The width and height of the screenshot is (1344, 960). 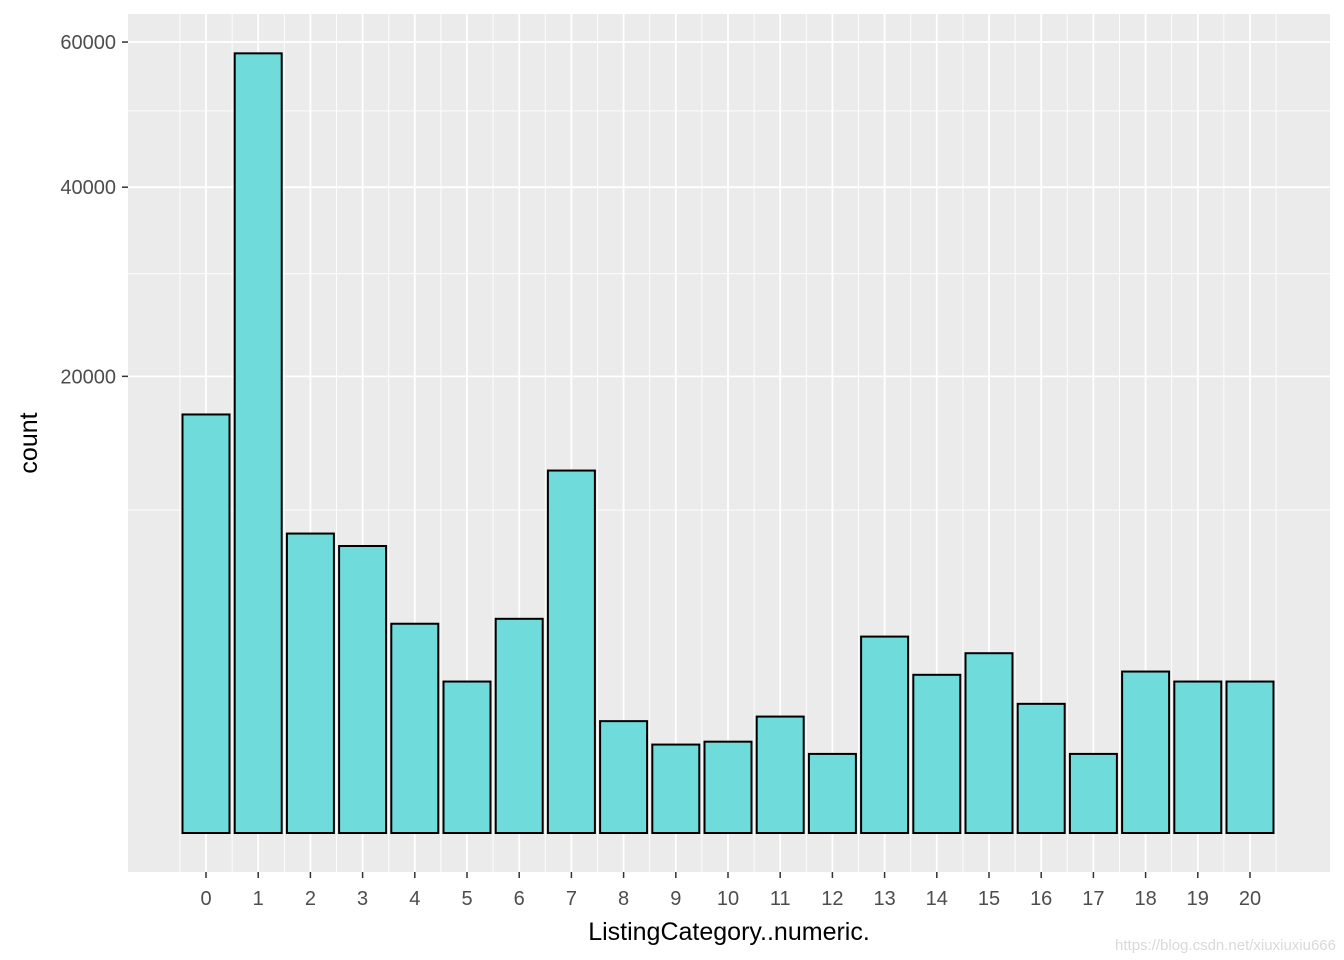 What do you see at coordinates (310, 899) in the screenshot?
I see `x-tick-label: 2` at bounding box center [310, 899].